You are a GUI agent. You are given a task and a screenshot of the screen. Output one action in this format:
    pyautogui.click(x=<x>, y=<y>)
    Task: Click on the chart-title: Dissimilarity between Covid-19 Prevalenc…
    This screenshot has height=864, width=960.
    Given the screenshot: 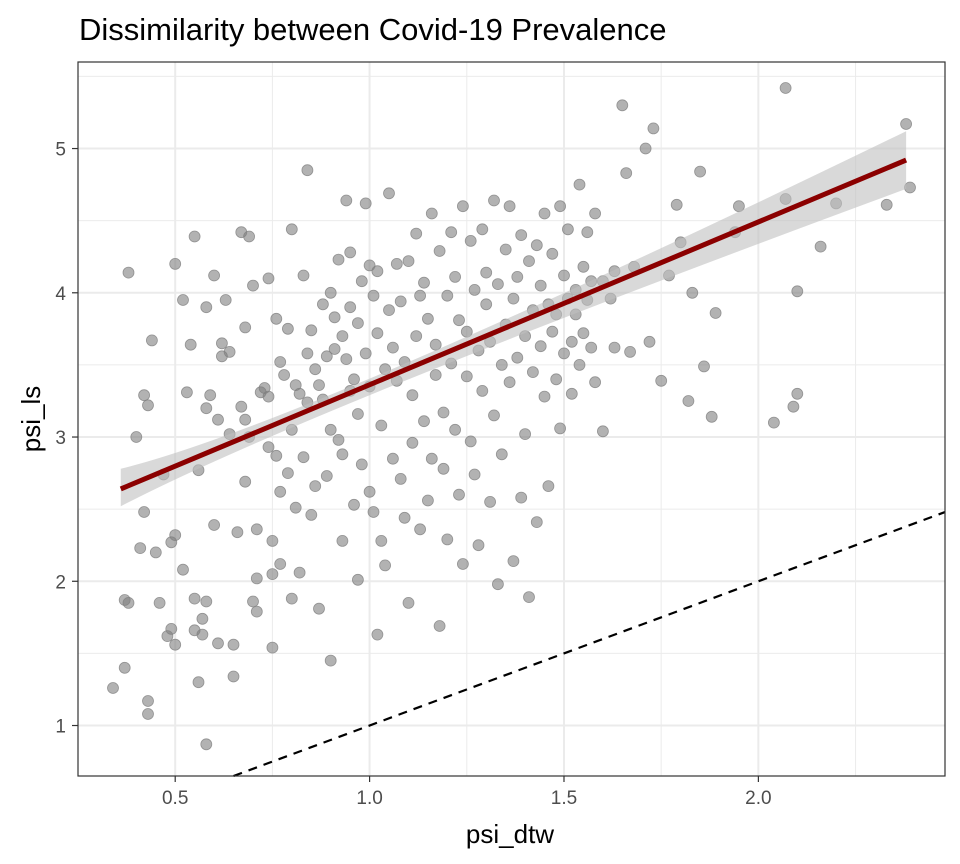 What is the action you would take?
    pyautogui.click(x=373, y=29)
    